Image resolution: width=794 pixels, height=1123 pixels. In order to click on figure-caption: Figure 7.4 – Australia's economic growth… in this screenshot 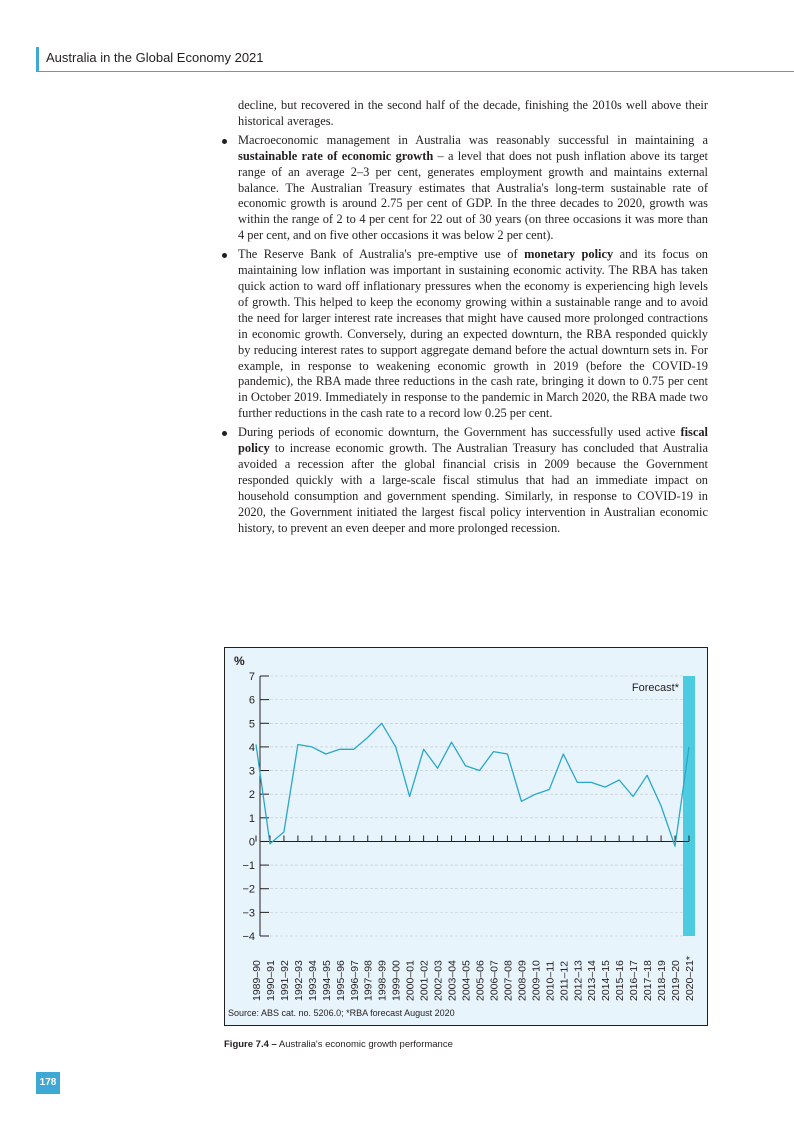, I will do `click(338, 1044)`.